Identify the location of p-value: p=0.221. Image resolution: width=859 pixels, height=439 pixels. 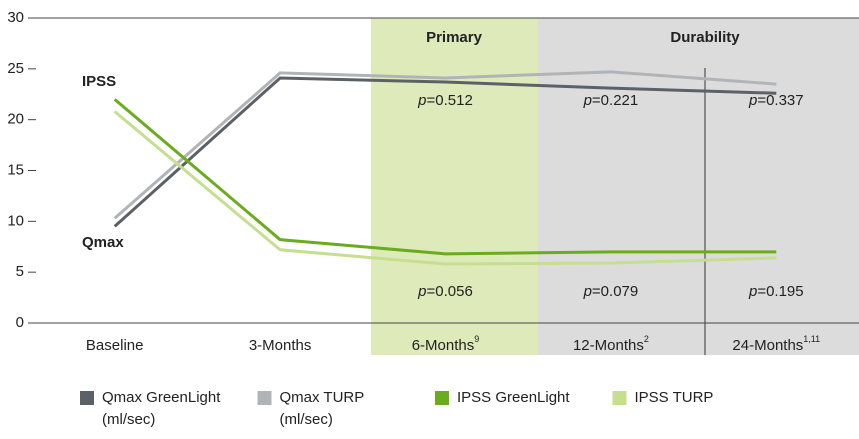
(611, 100).